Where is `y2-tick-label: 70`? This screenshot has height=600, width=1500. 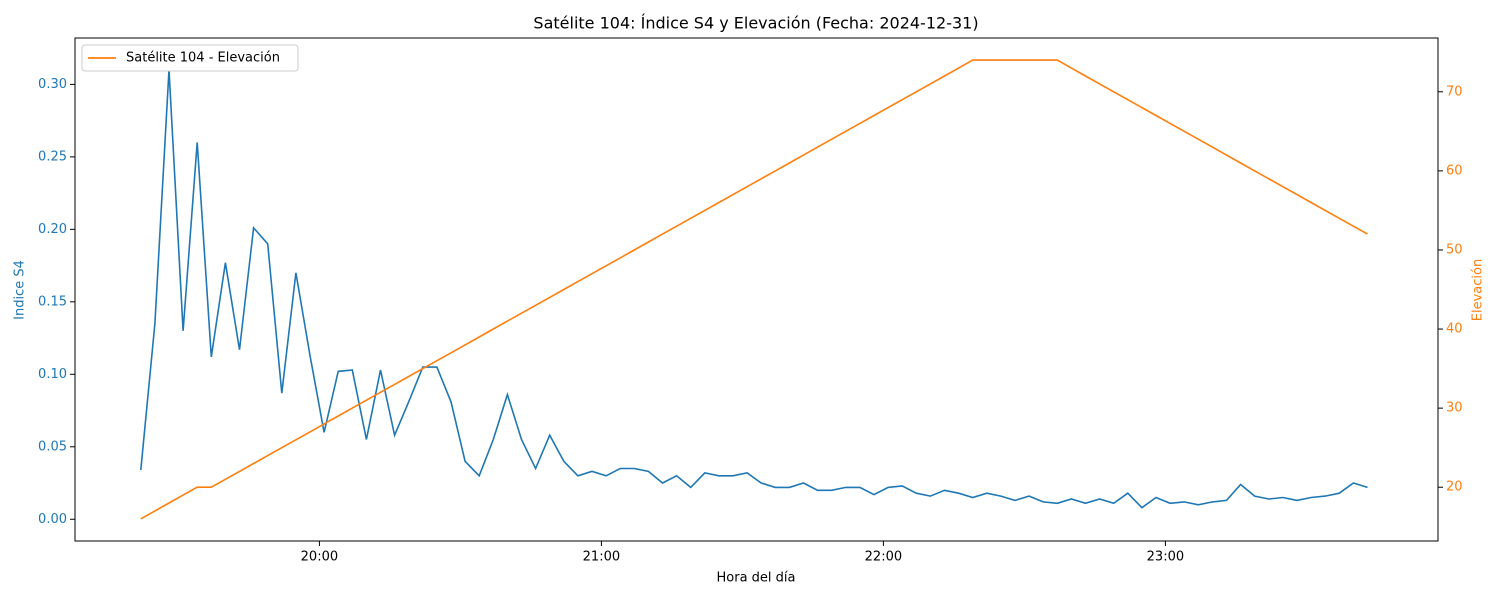 y2-tick-label: 70 is located at coordinates (1454, 91).